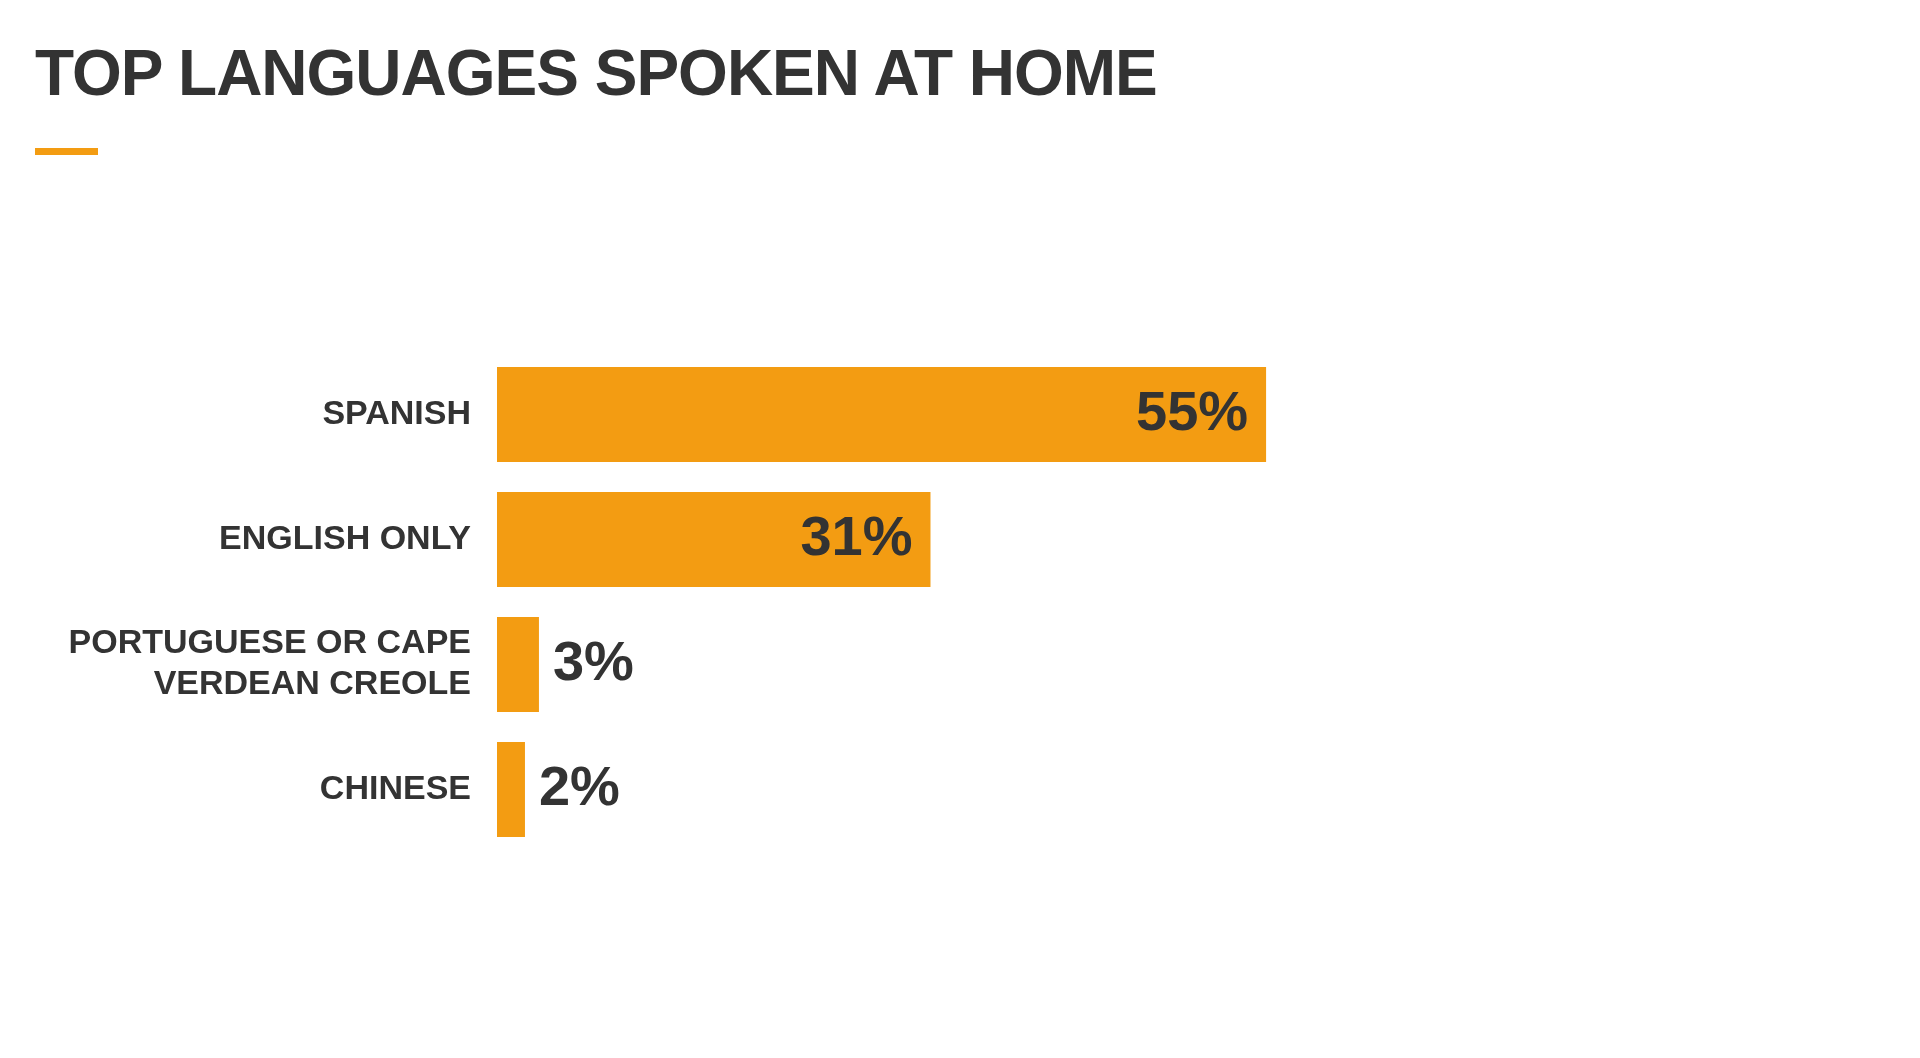 Image resolution: width=1920 pixels, height=1058 pixels. Describe the element at coordinates (269, 662) in the screenshot. I see `y-tick-label: PORTUGUESE OR CAPE VERDEAN CREOLE` at that location.